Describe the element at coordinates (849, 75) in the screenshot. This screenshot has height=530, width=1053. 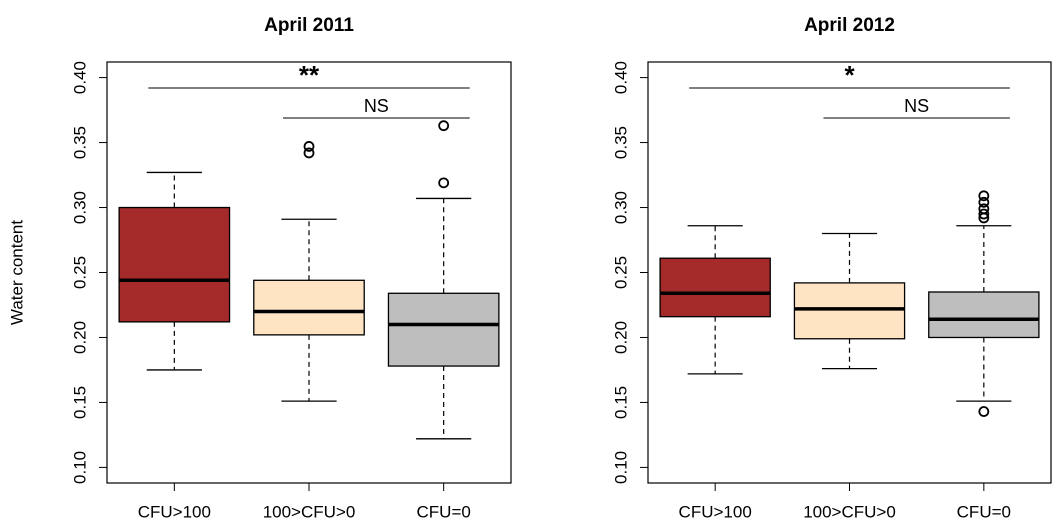
I see `significance-label: *` at that location.